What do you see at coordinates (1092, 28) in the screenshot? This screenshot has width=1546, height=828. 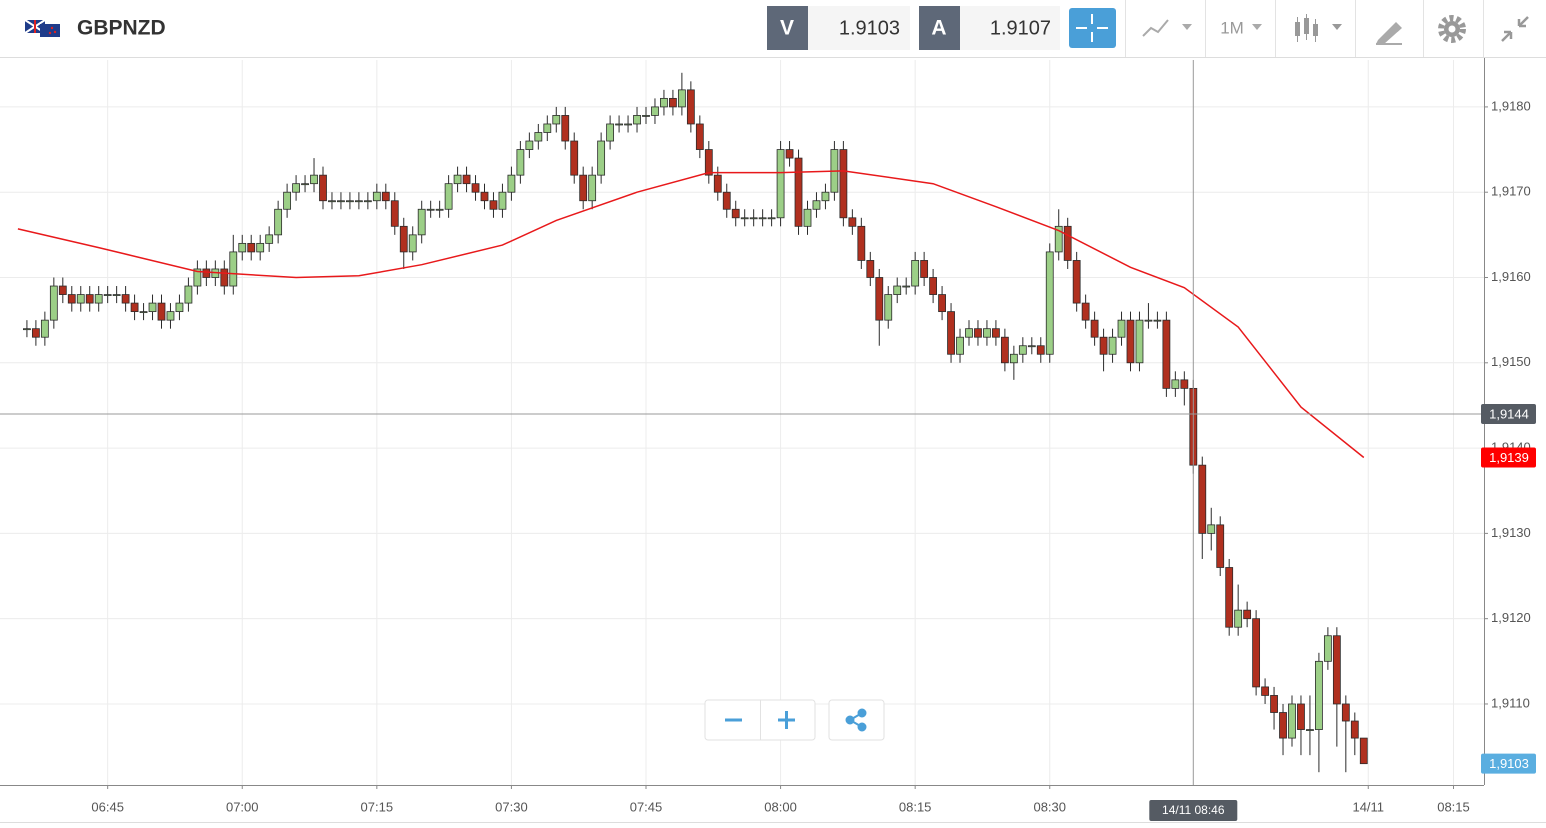 I see `crosshair-button` at bounding box center [1092, 28].